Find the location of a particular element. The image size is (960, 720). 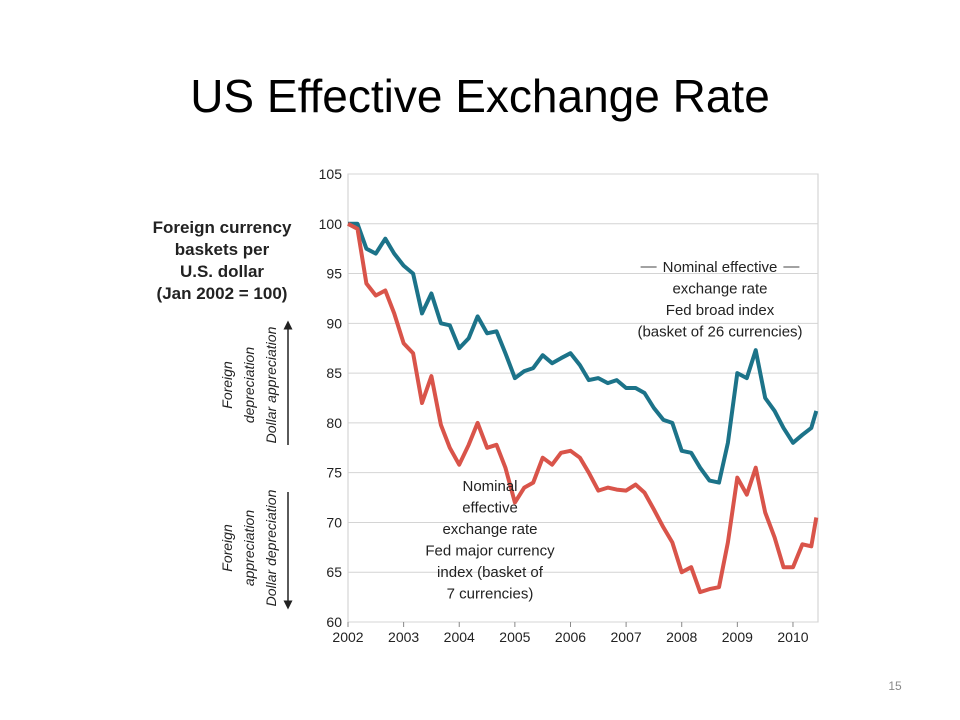

y-tick-label: 85 is located at coordinates (334, 373).